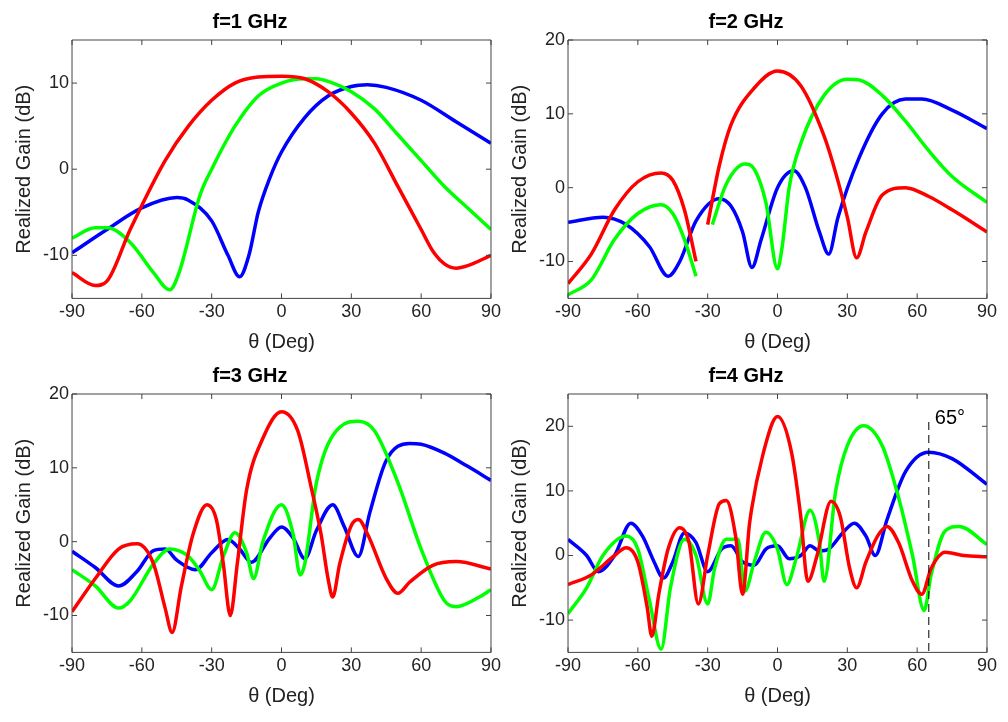 Image resolution: width=1008 pixels, height=722 pixels. What do you see at coordinates (746, 20) in the screenshot?
I see `chart-title: f=2 GHz` at bounding box center [746, 20].